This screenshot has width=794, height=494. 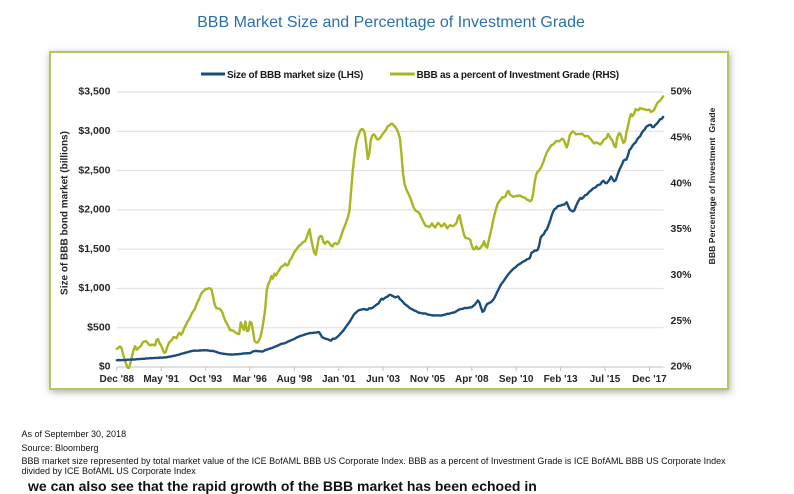 I want to click on svg-text: $1,000, so click(x=94, y=288).